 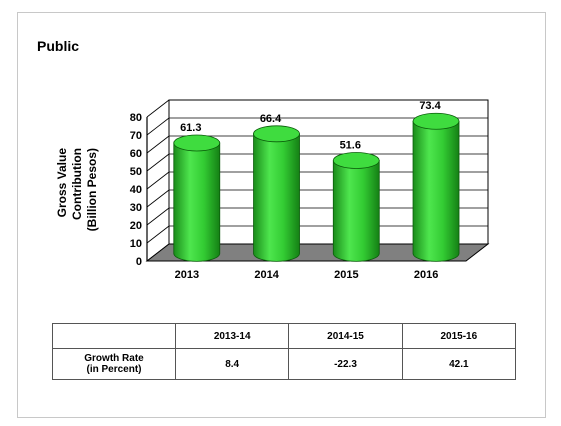 What do you see at coordinates (114, 364) in the screenshot?
I see `row-label-cell: Growth Rate (in Percent)` at bounding box center [114, 364].